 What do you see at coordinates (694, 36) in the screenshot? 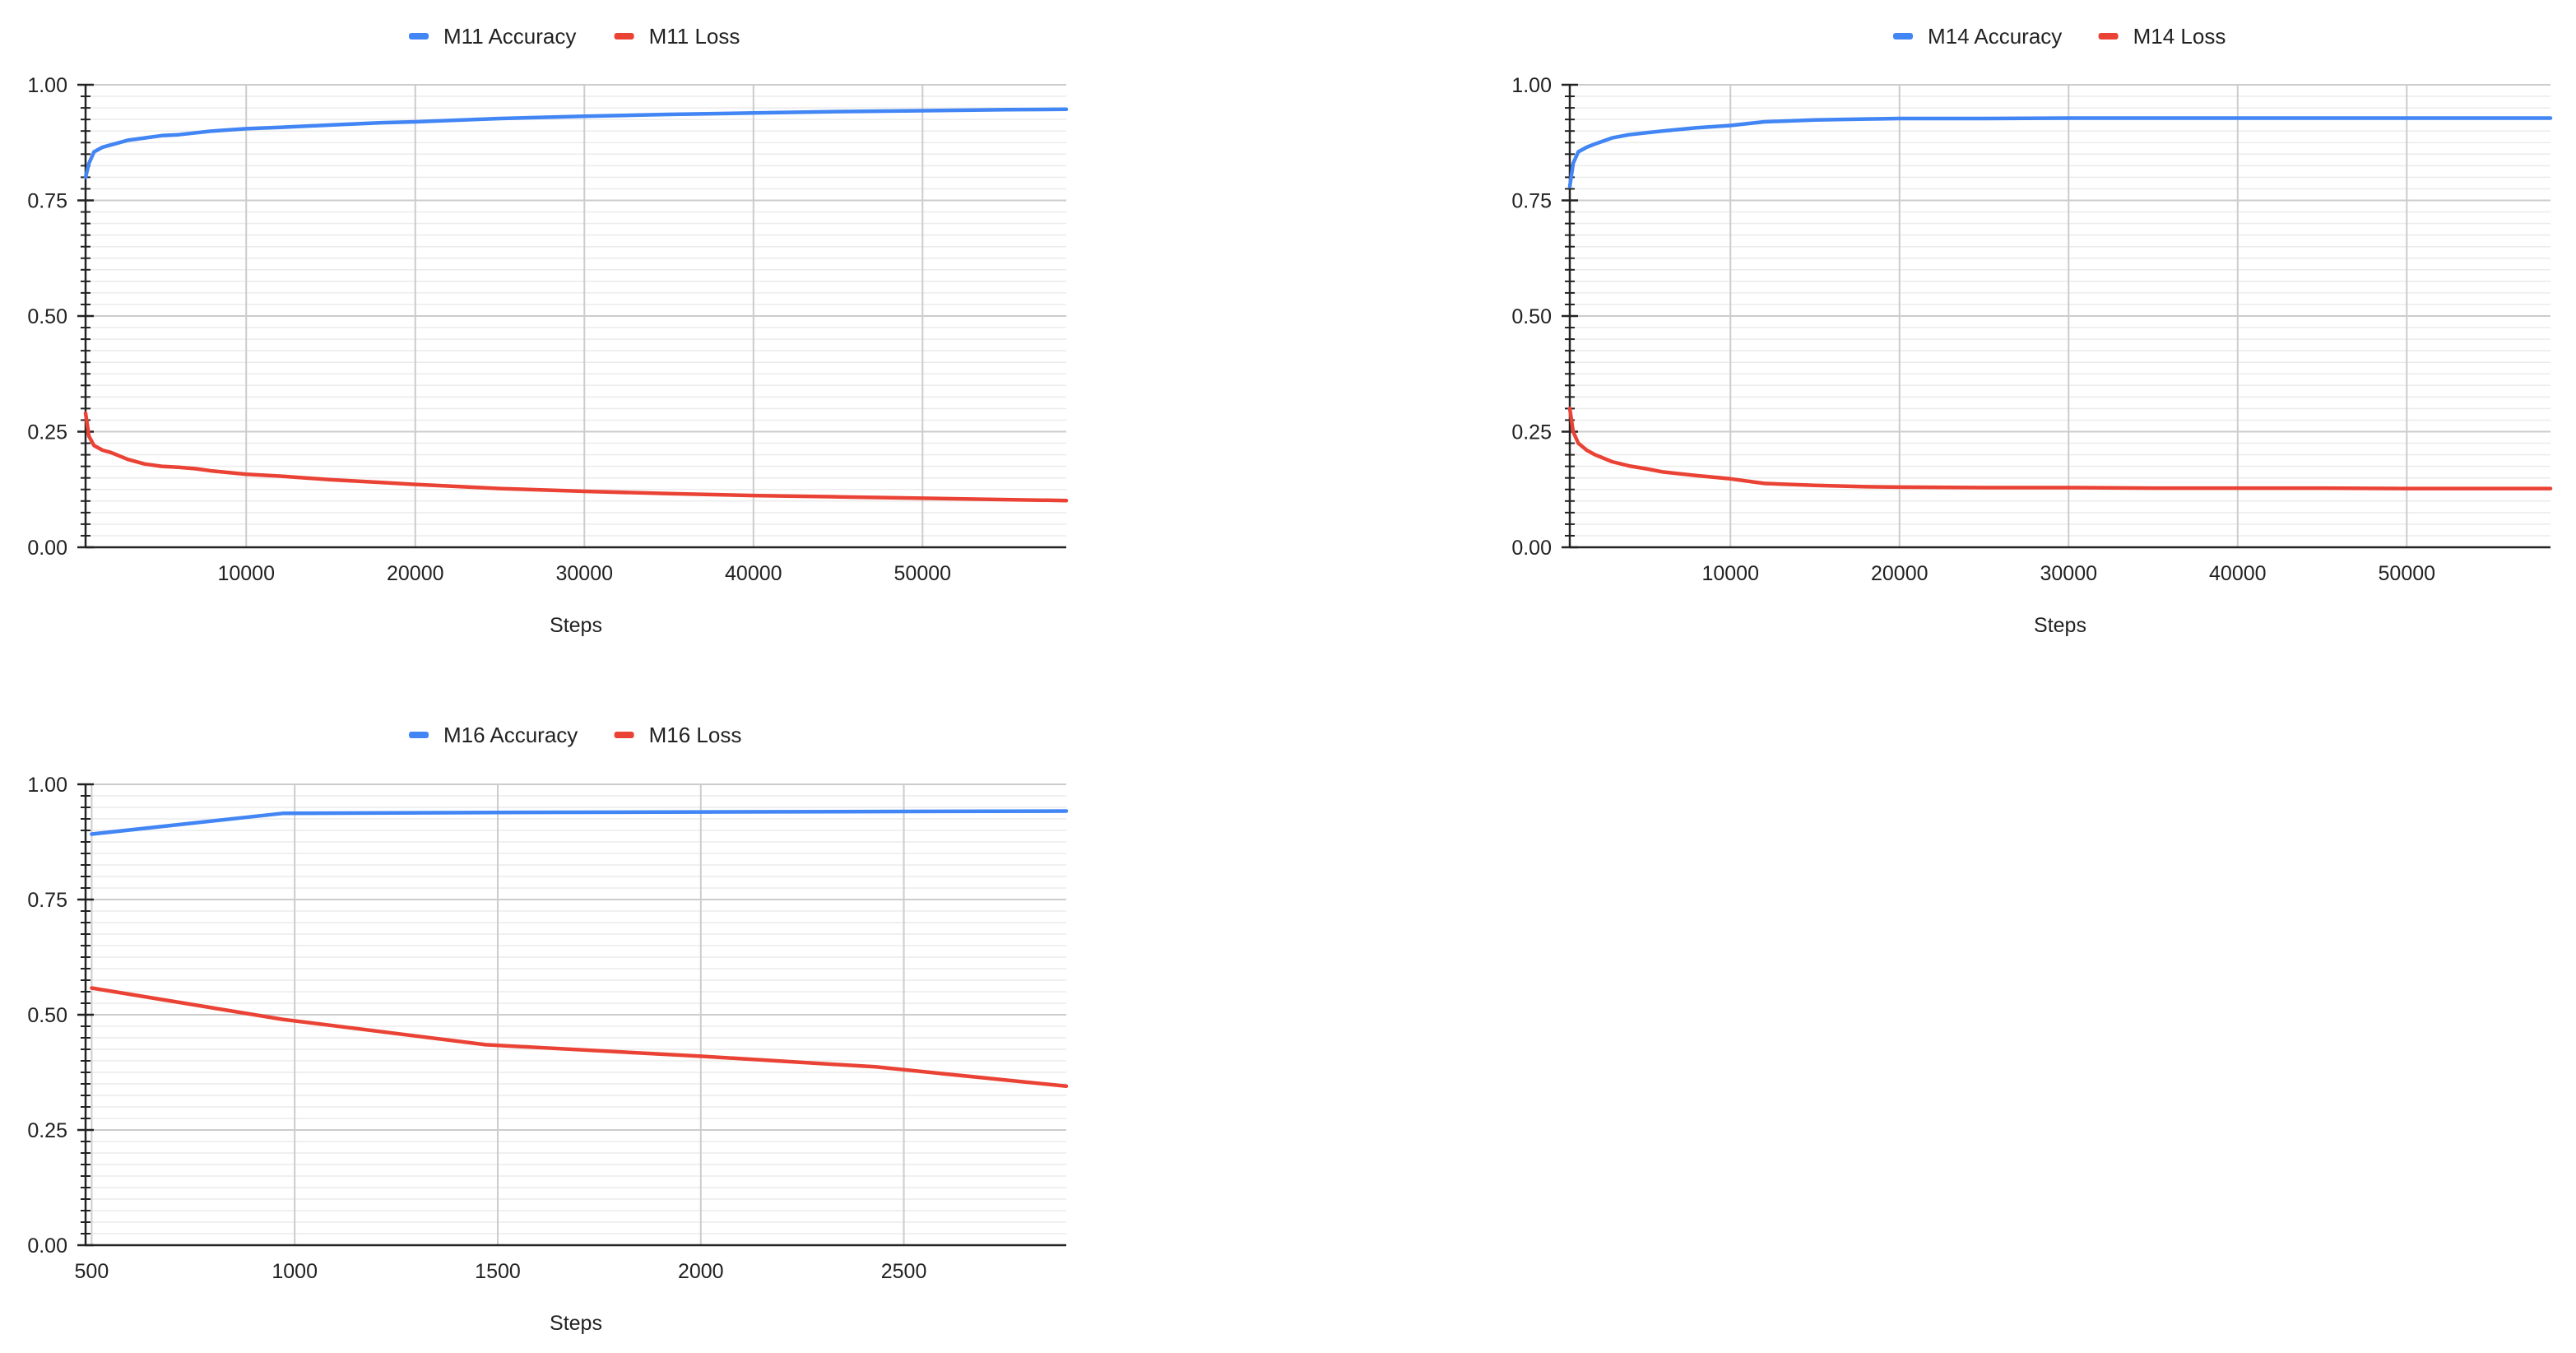
I see `legend-label: M11 Loss` at bounding box center [694, 36].